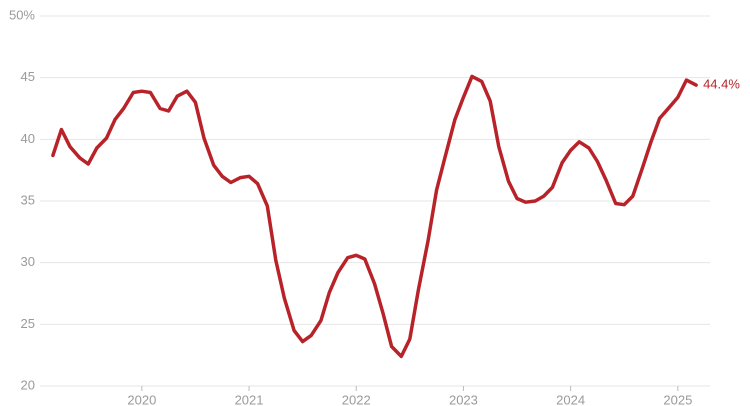 The image size is (750, 406). I want to click on x-tick-label: 2021, so click(249, 399).